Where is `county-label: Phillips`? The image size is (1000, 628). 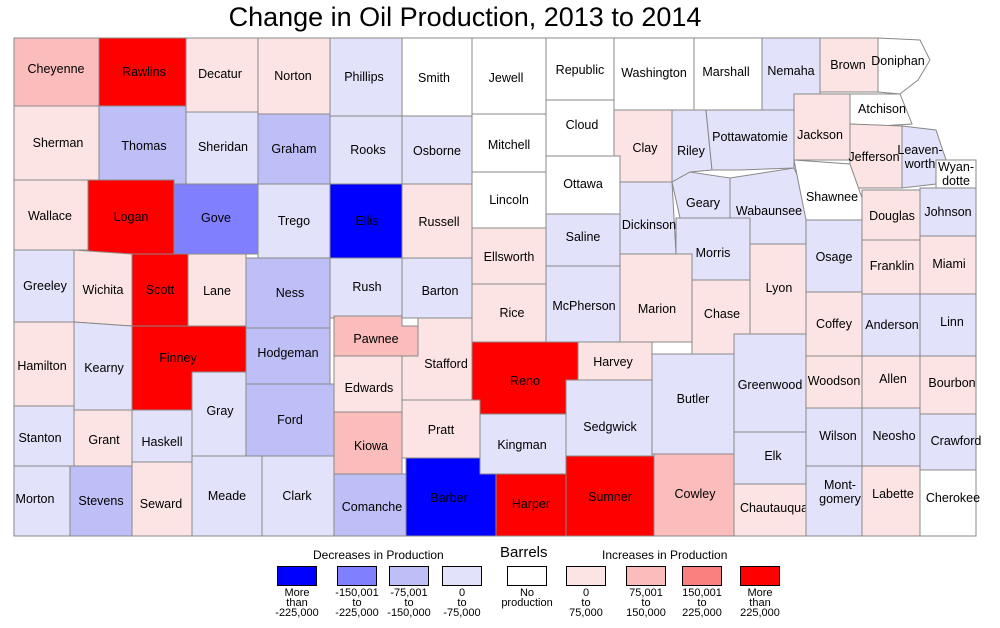
county-label: Phillips is located at coordinates (364, 77).